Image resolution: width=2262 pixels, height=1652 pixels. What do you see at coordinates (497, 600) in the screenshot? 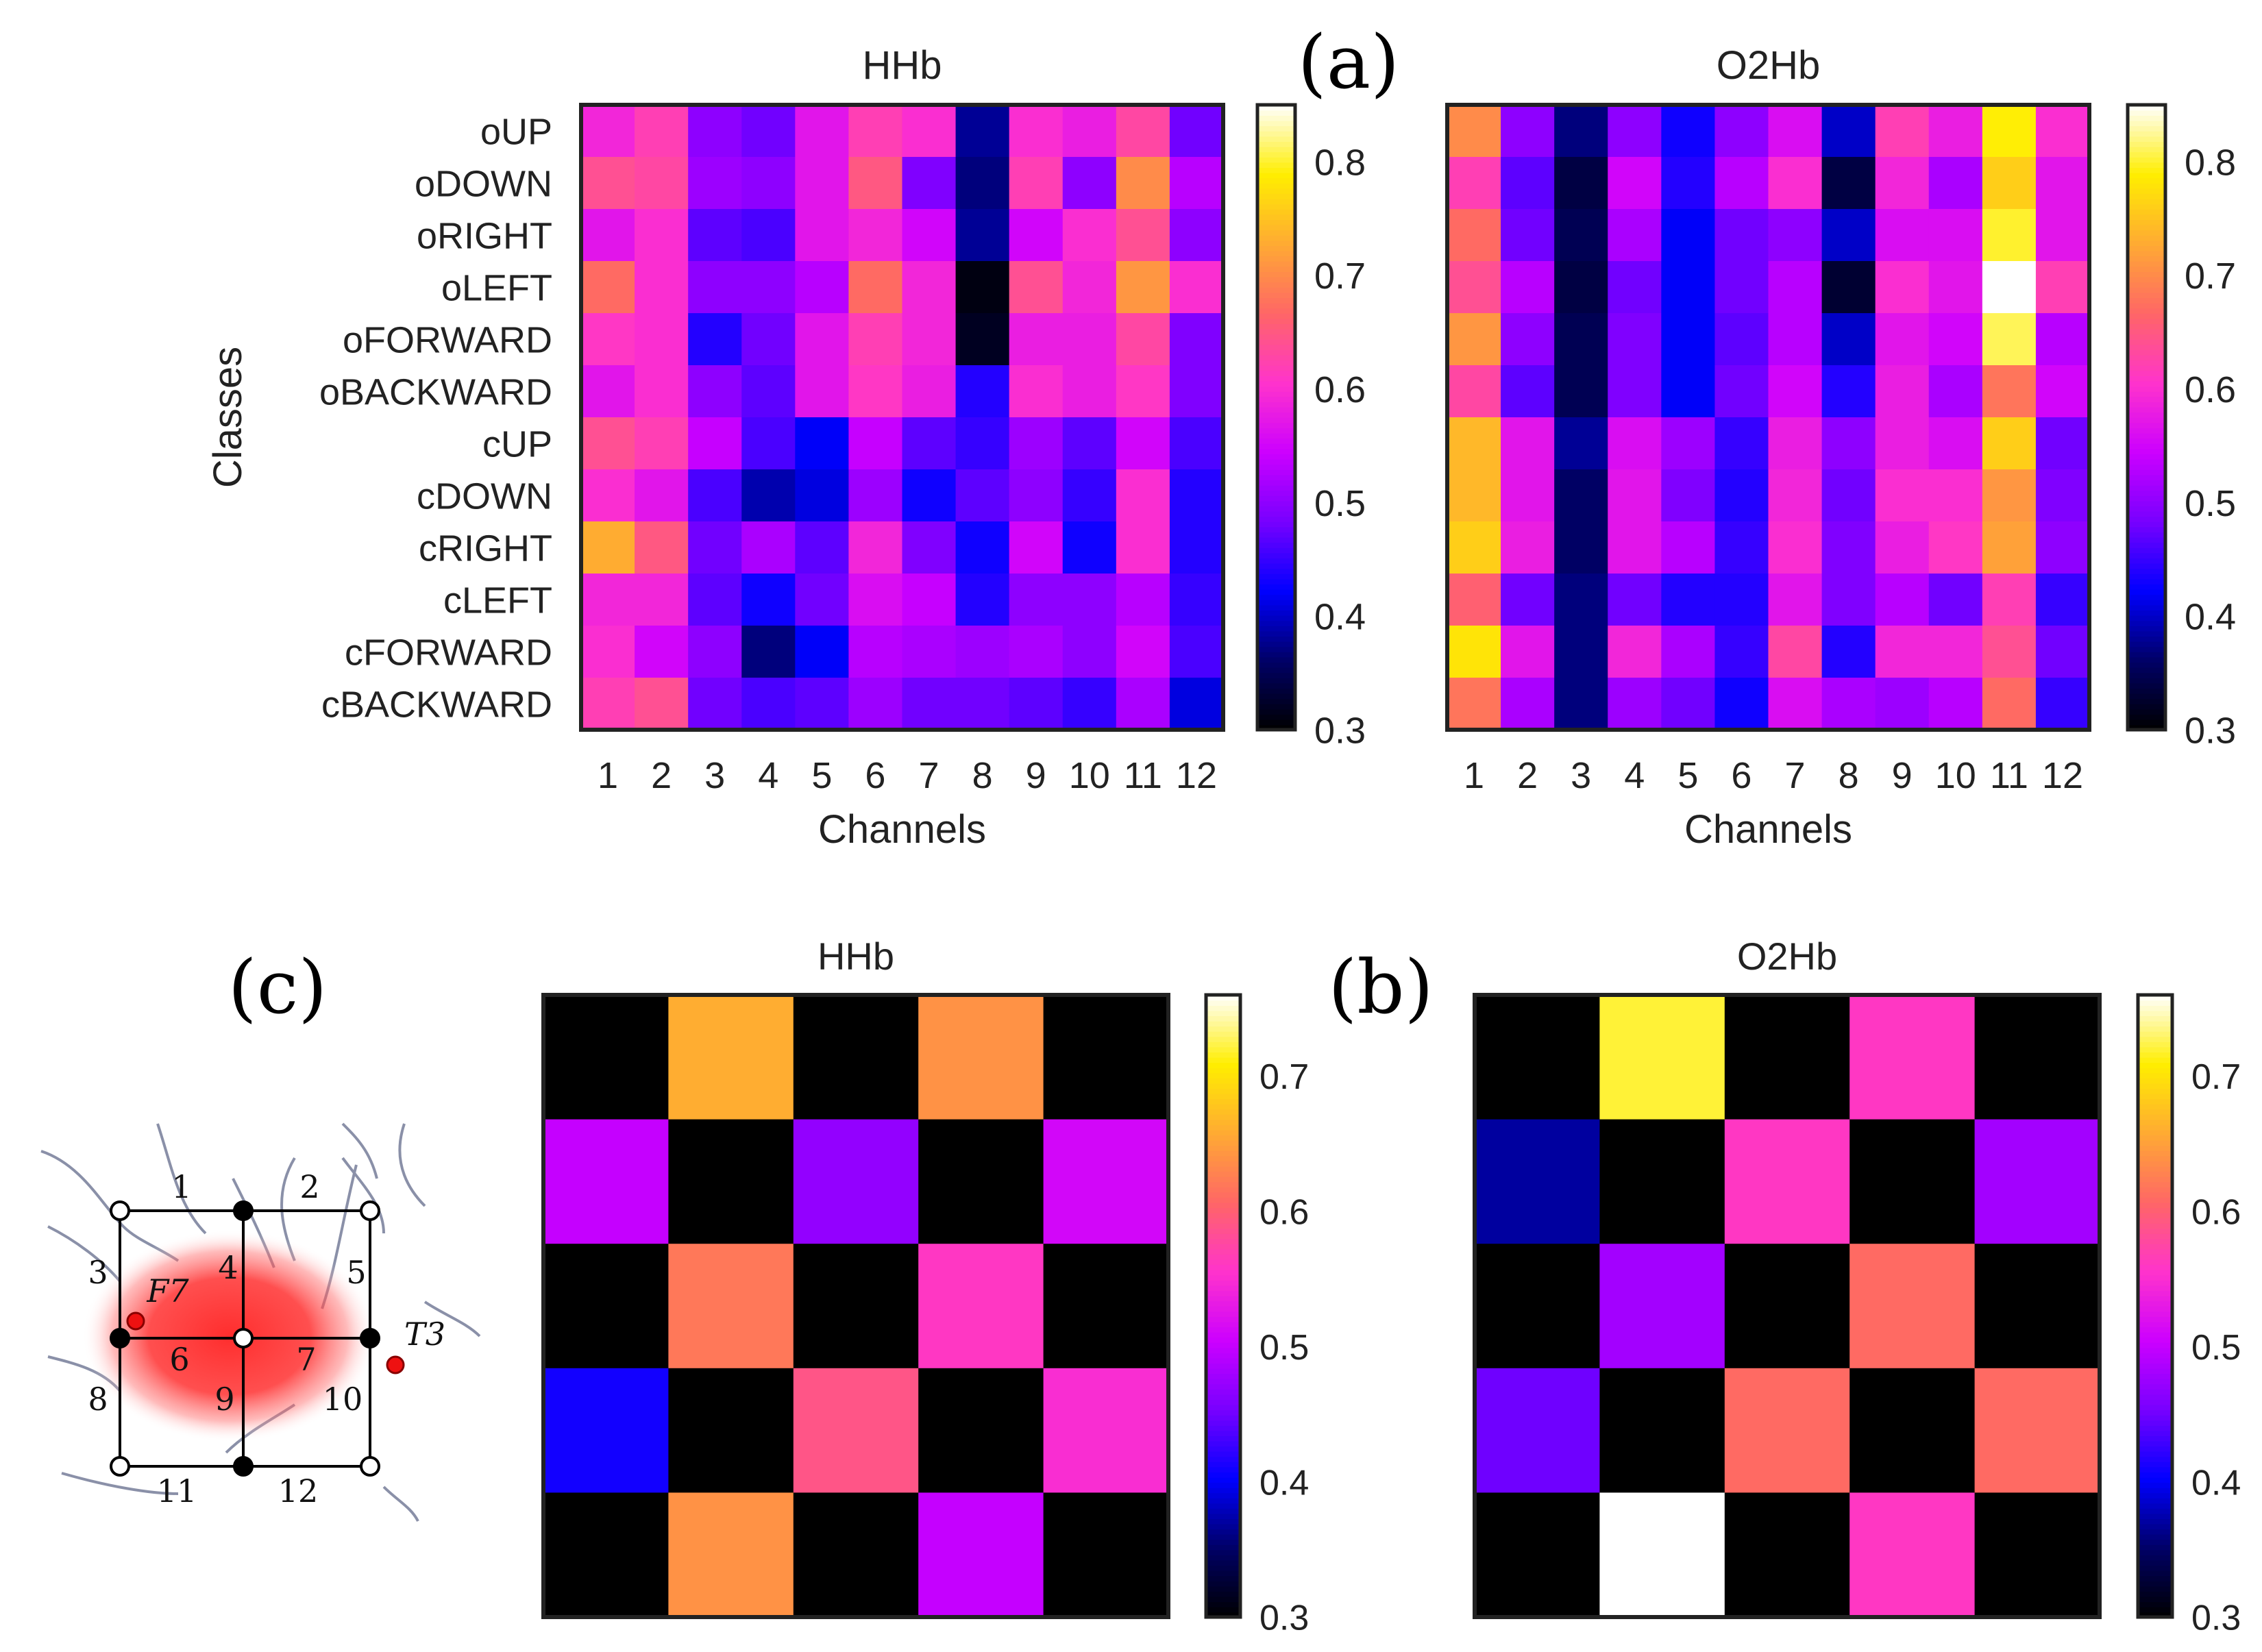
I see `y-tick-label: cLEFT` at bounding box center [497, 600].